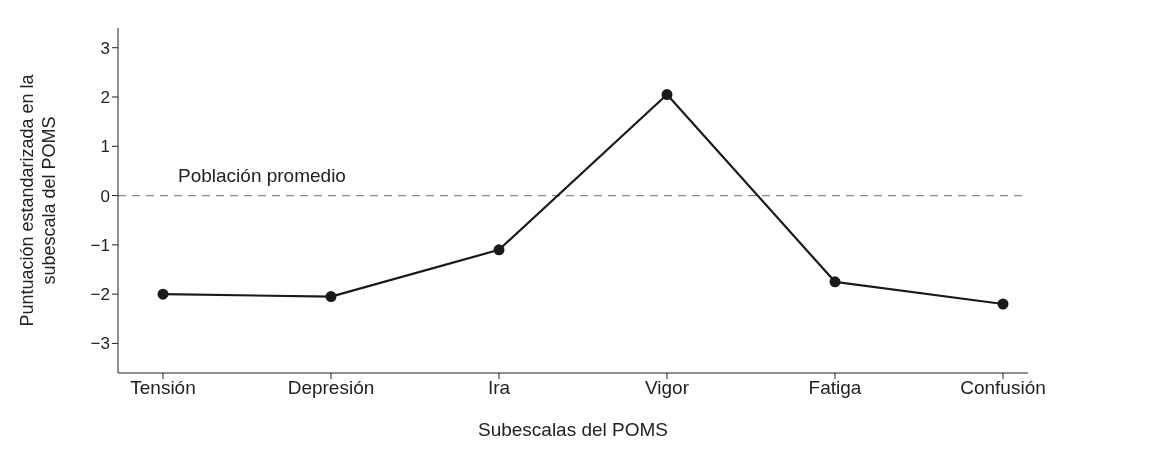  What do you see at coordinates (667, 388) in the screenshot?
I see `x-tick-label: Vigor` at bounding box center [667, 388].